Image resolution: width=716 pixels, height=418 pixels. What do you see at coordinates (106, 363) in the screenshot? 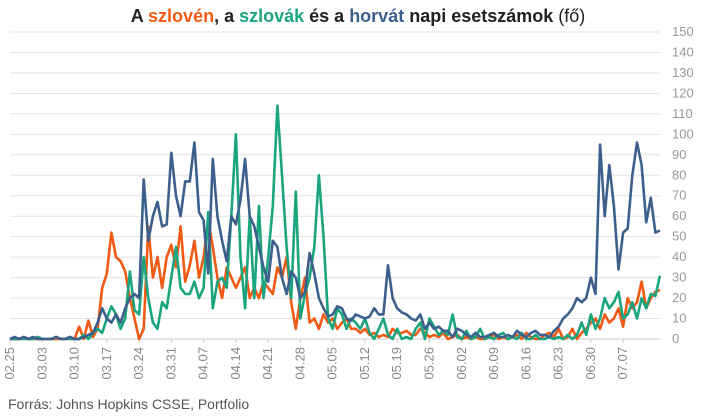
I see `x-tick-label: 03.17` at bounding box center [106, 363].